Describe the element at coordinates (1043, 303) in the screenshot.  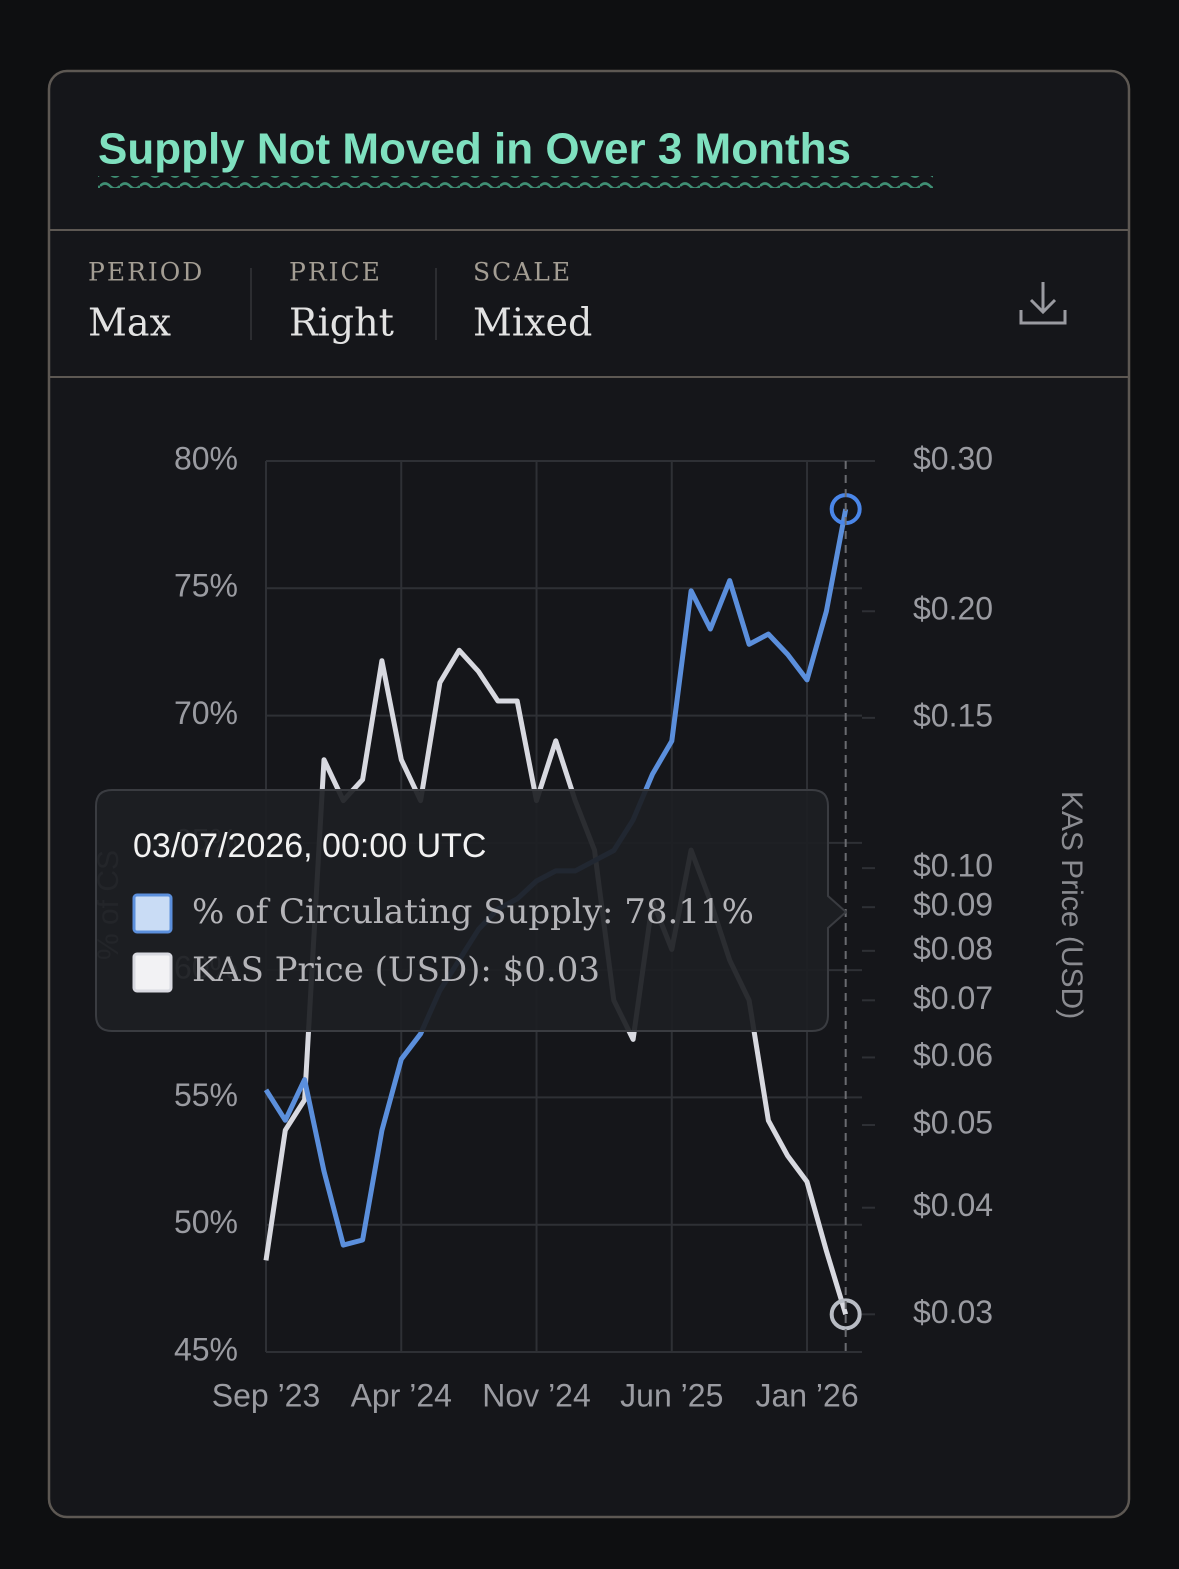
I see `download-button` at that location.